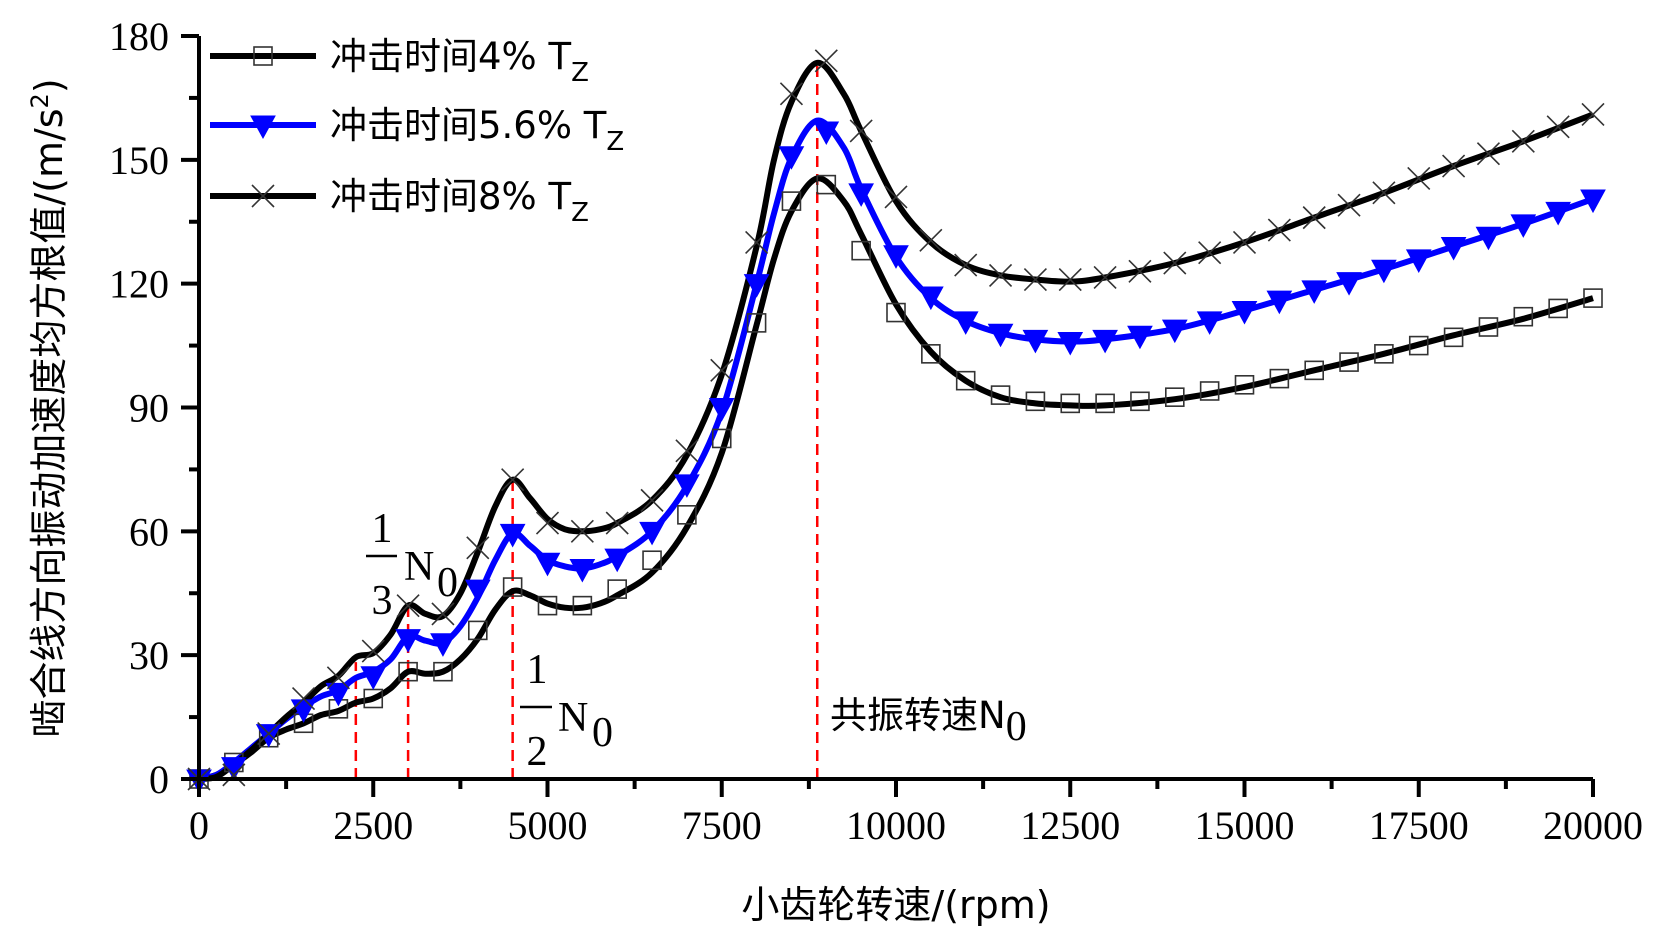  I want to click on x-tick-label: 2500, so click(373, 825).